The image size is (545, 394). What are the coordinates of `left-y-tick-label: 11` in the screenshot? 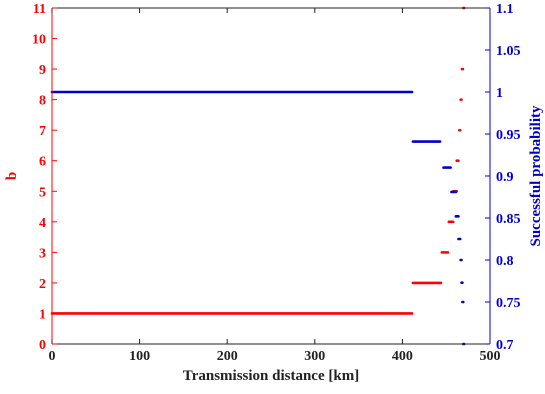 It's located at (39, 9).